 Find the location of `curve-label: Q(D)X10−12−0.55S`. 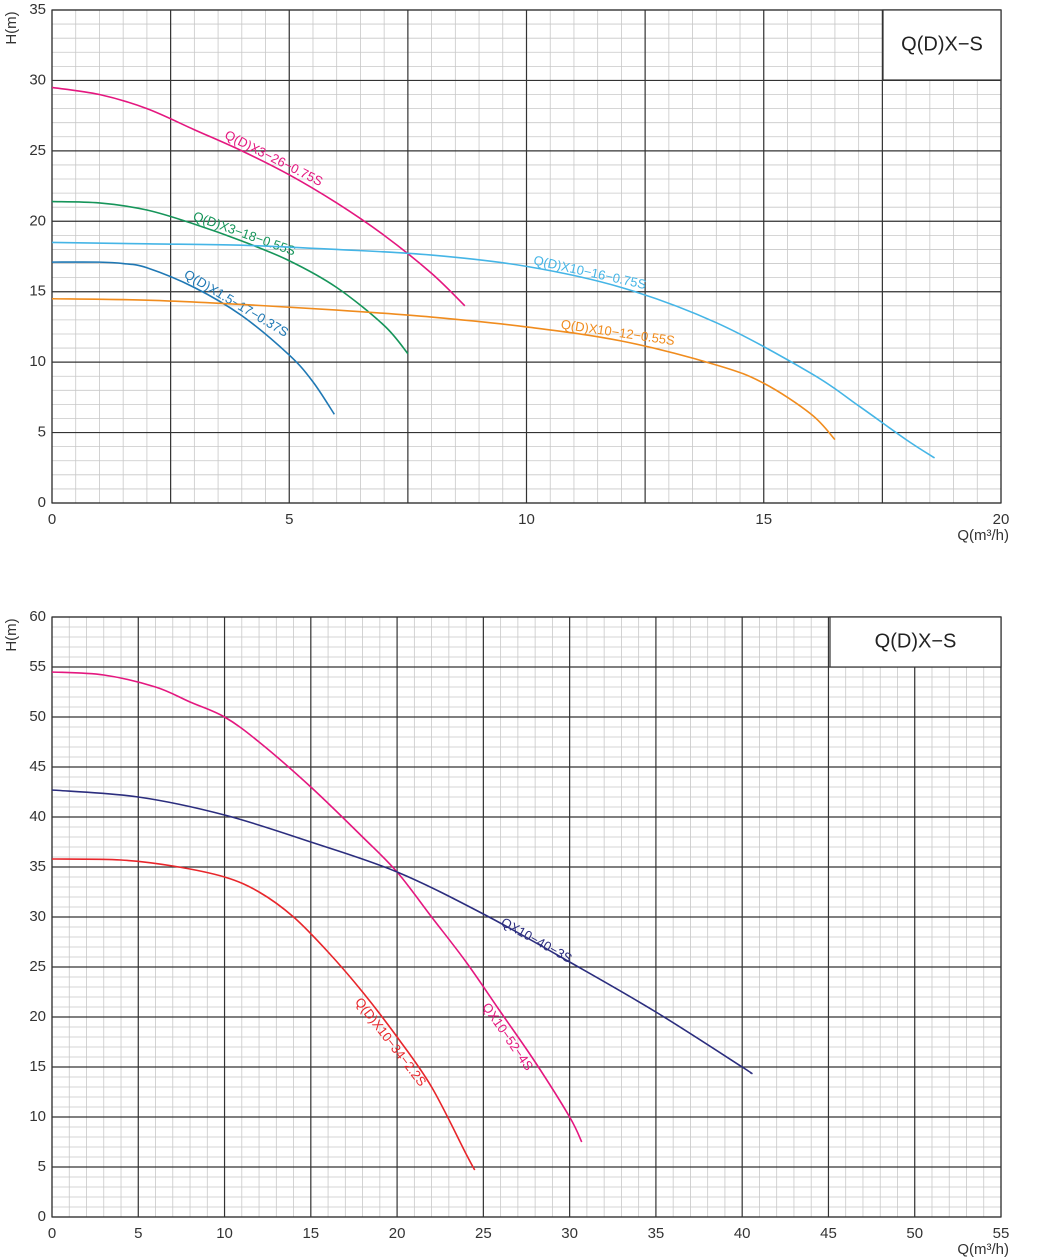

curve-label: Q(D)X10−12−0.55S is located at coordinates (618, 332).